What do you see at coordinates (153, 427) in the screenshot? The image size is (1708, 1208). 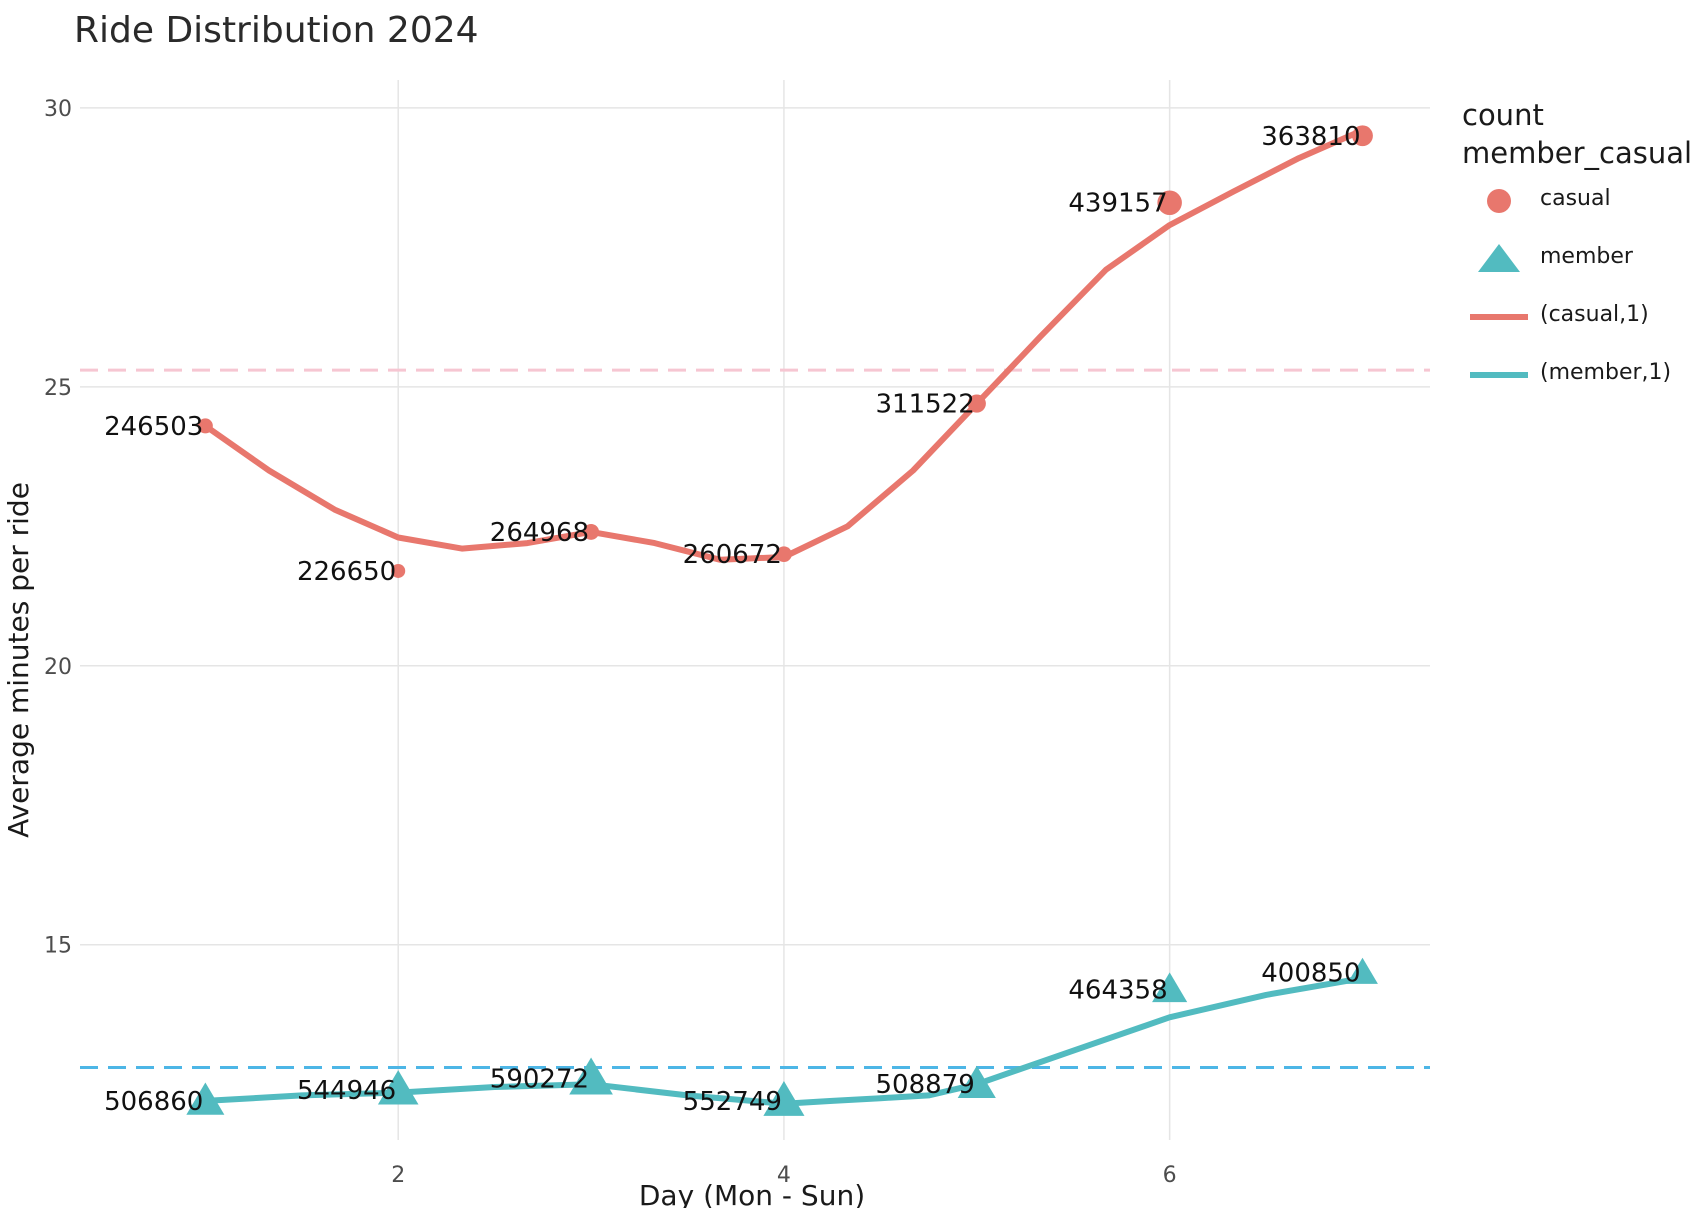 I see `count-label: 246503` at bounding box center [153, 427].